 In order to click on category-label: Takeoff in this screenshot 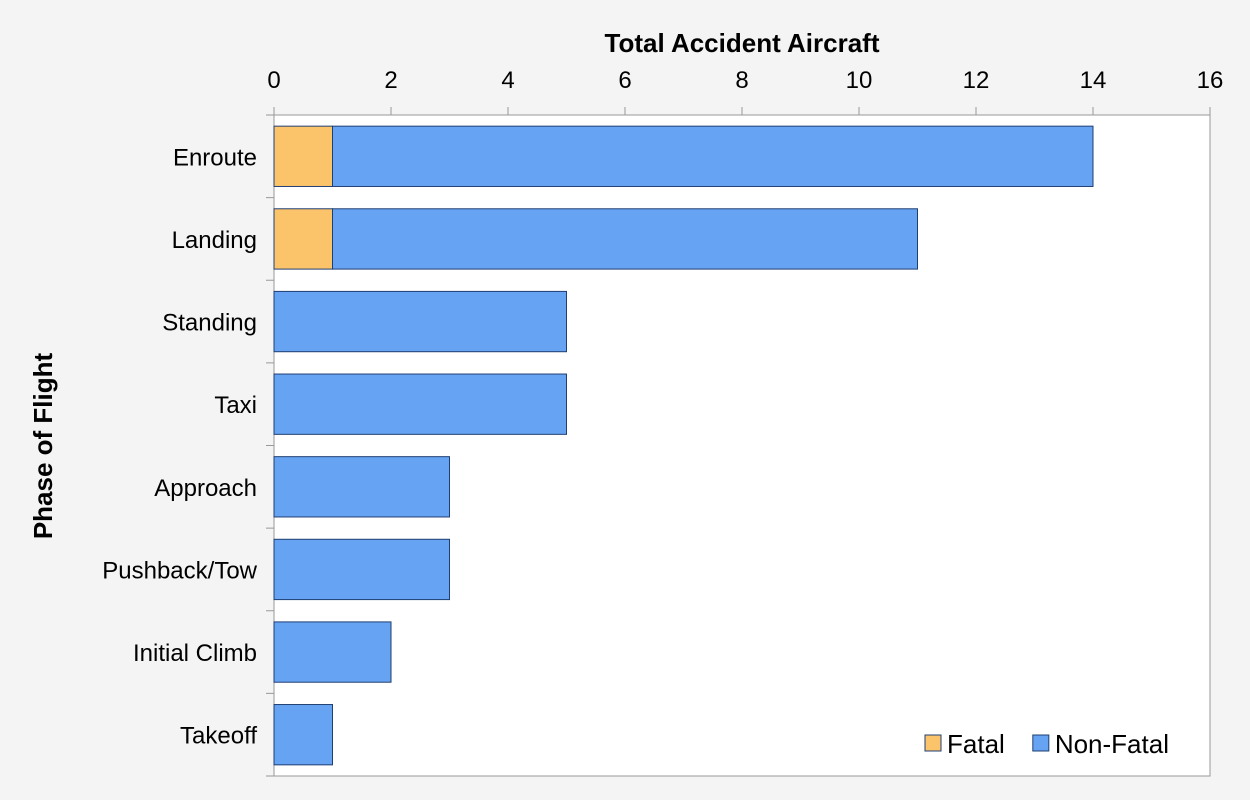, I will do `click(218, 736)`.